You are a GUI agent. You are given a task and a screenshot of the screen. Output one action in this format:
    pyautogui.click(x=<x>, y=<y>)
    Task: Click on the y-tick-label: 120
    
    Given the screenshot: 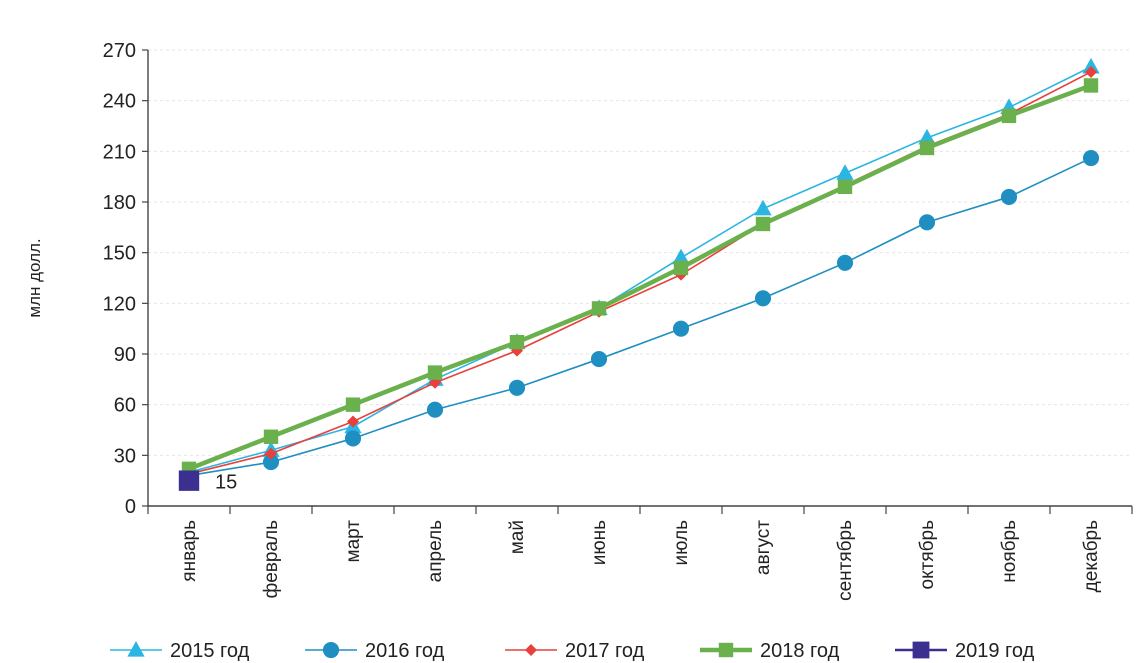 What is the action you would take?
    pyautogui.click(x=119, y=304)
    